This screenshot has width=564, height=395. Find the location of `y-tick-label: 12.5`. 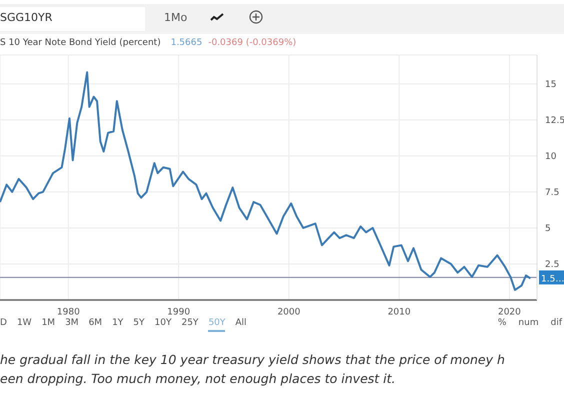

y-tick-label: 12.5 is located at coordinates (554, 121).